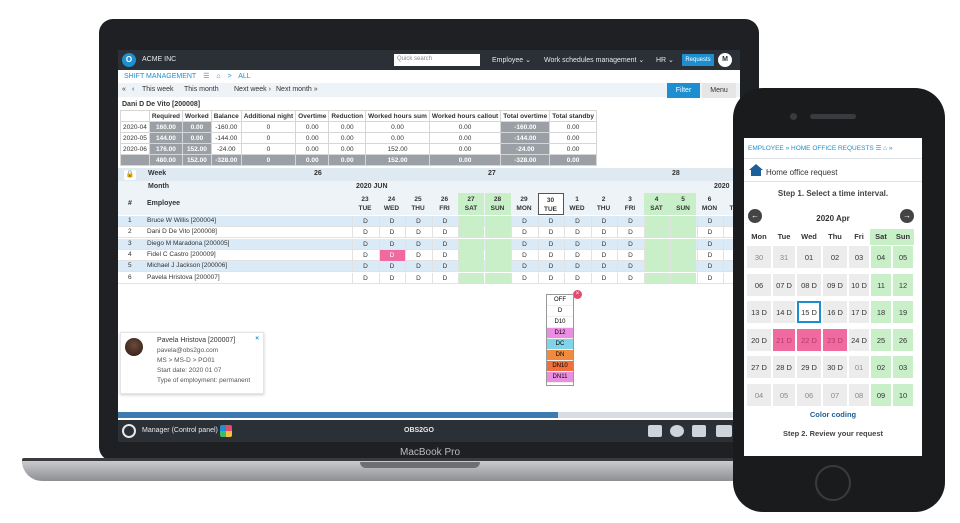 This screenshot has width=960, height=523. Describe the element at coordinates (656, 204) in the screenshot. I see `day-header-4-sat: 4 SAT` at that location.